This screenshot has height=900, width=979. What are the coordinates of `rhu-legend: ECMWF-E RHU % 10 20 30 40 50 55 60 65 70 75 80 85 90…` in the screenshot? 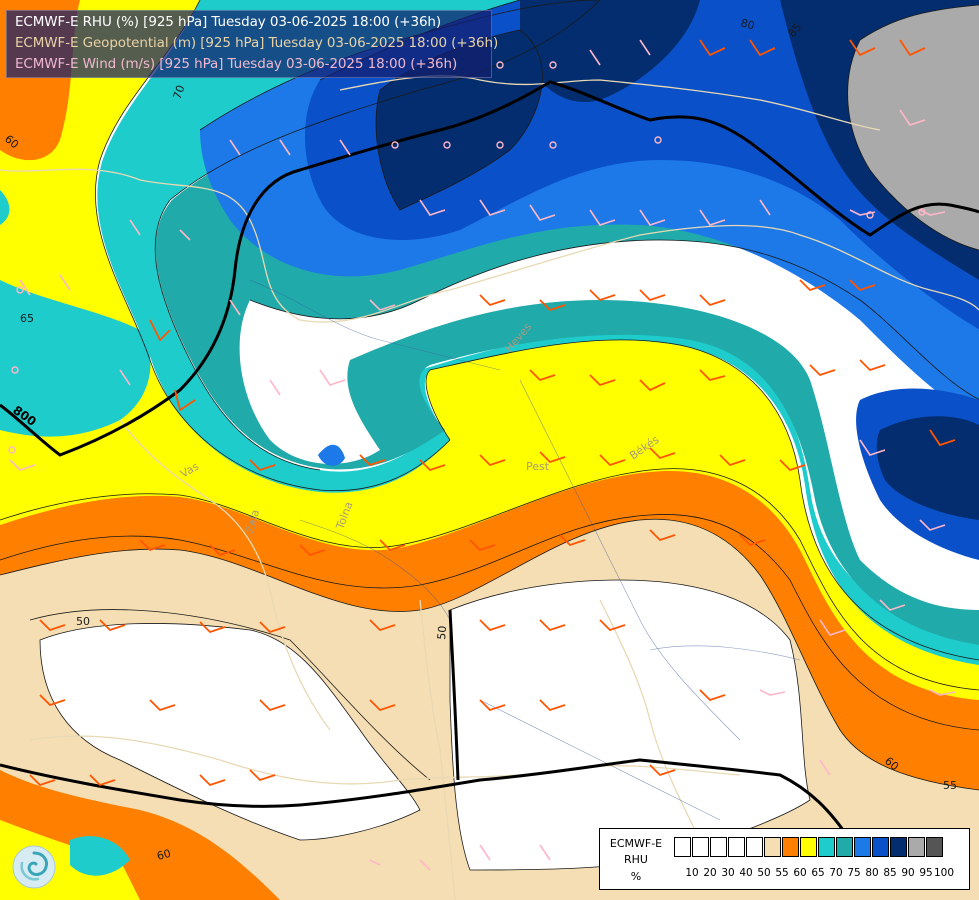 It's located at (784, 859).